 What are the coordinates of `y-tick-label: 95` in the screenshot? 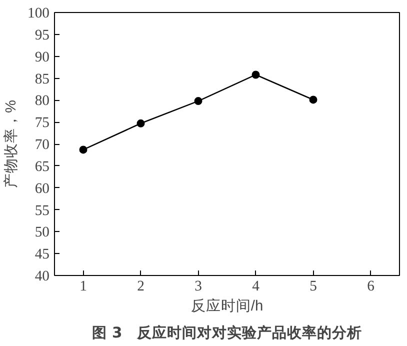 It's located at (42, 35).